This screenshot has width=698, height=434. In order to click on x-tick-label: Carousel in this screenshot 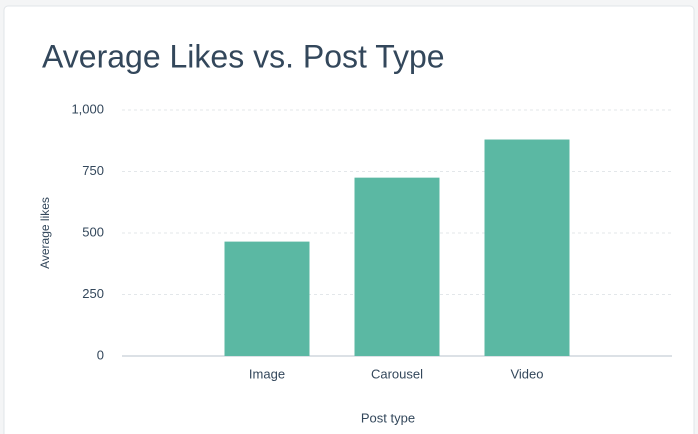, I will do `click(397, 373)`.